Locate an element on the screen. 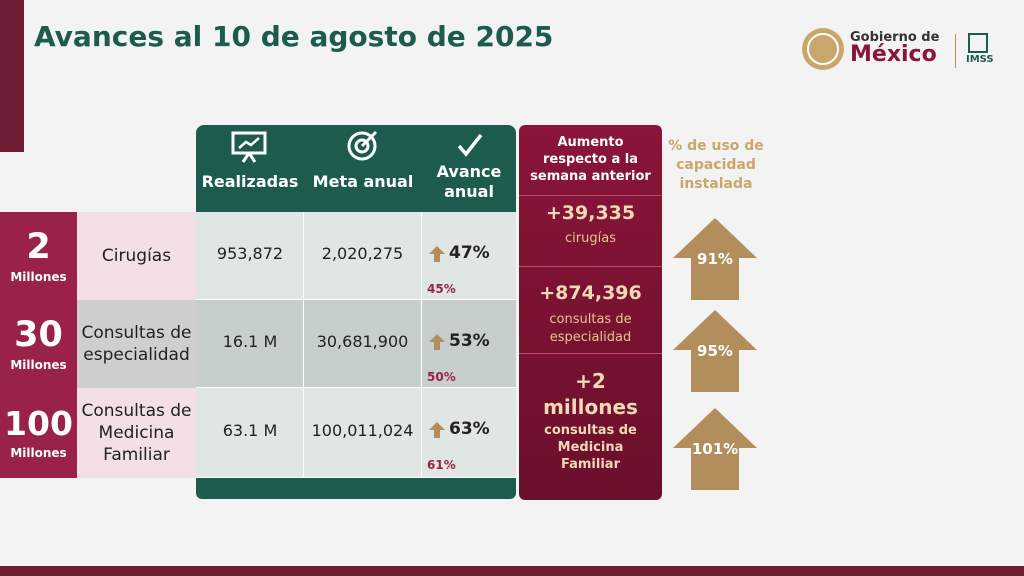  goal-number: 30 is located at coordinates (38, 335).